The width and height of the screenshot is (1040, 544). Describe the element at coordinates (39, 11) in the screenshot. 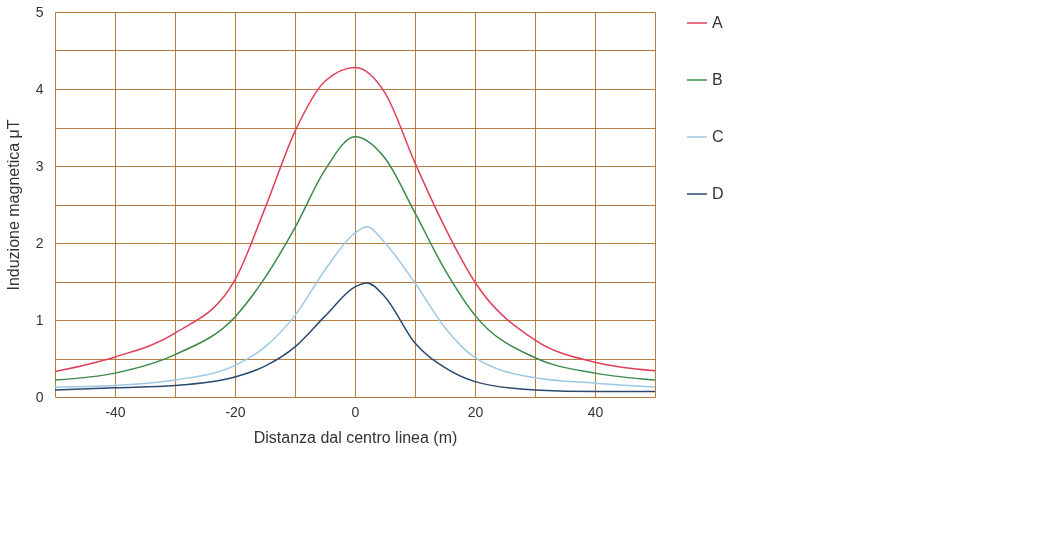

I see `y-tick-label: 5` at that location.